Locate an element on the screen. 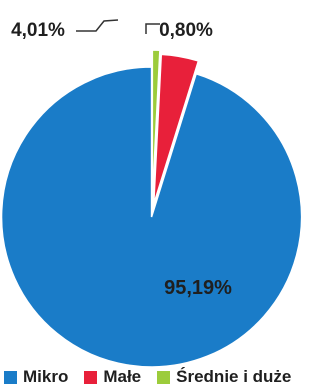  legend: Mikro Małe Średnie i duże is located at coordinates (165, 377).